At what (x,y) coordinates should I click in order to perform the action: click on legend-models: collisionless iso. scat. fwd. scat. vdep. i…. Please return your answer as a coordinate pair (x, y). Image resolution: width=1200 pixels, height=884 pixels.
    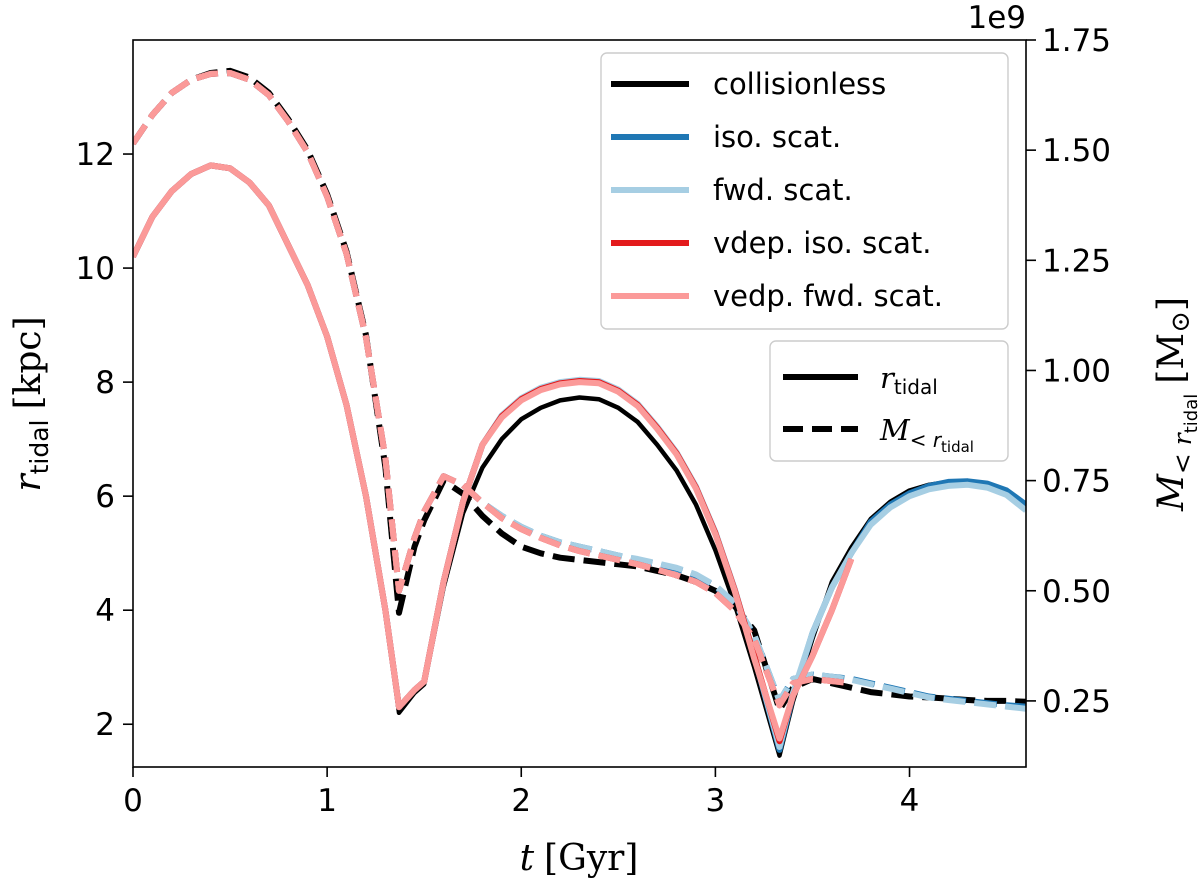
    Looking at the image, I should click on (804, 191).